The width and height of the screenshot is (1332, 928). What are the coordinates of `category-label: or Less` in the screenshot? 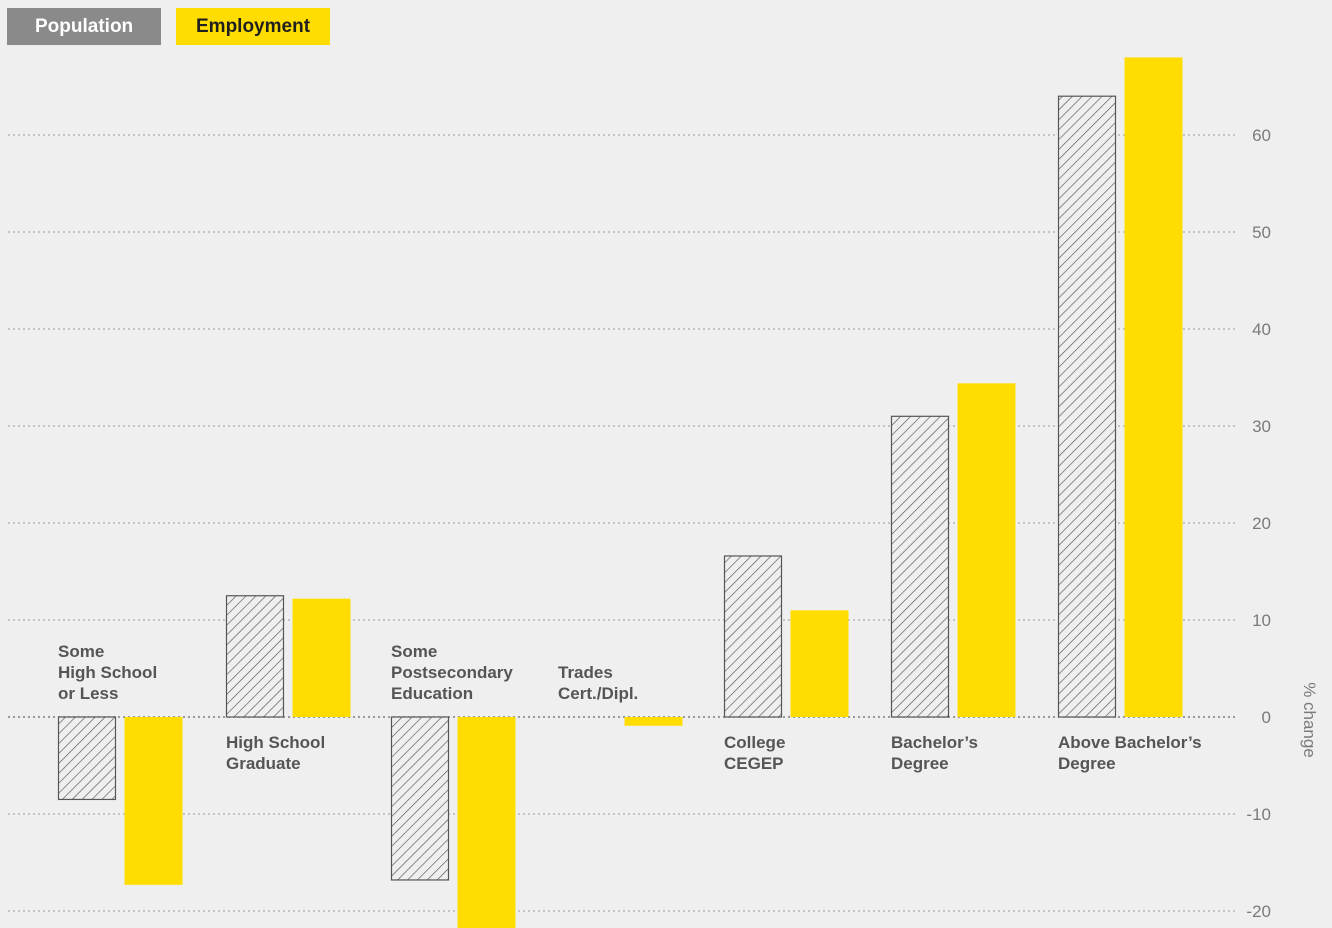 It's located at (88, 693).